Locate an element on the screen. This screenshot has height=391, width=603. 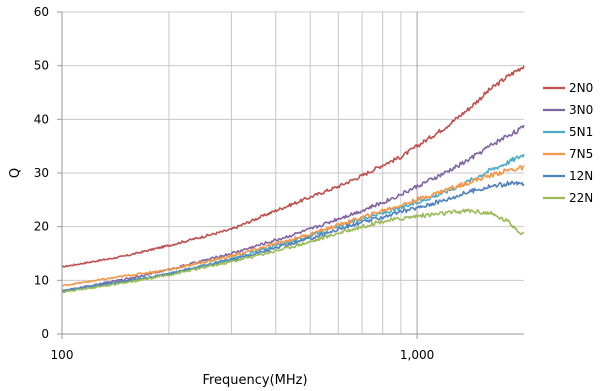
x-axis-title: Frequency(MHz) is located at coordinates (254, 380).